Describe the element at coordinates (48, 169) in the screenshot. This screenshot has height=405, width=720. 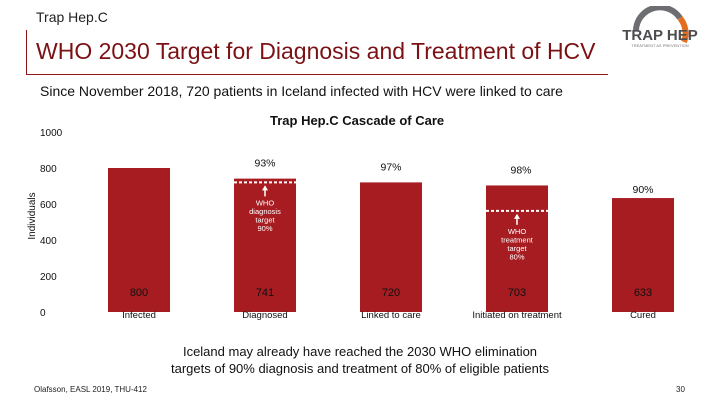
I see `y-tick-label: 800` at that location.